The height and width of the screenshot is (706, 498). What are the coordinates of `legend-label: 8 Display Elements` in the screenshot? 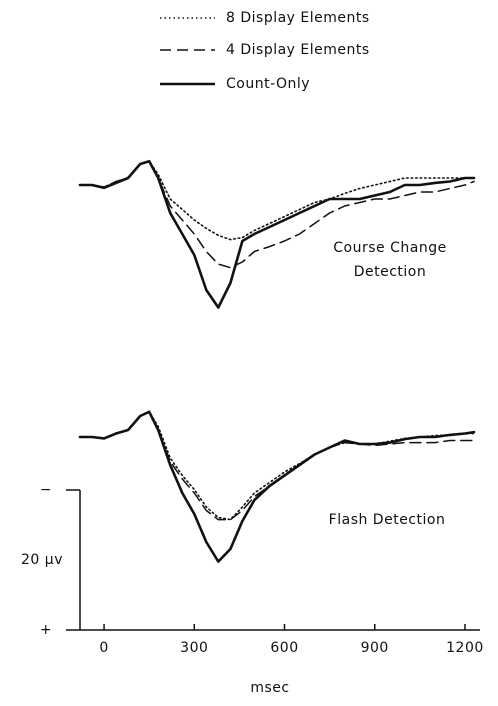 It's located at (298, 18).